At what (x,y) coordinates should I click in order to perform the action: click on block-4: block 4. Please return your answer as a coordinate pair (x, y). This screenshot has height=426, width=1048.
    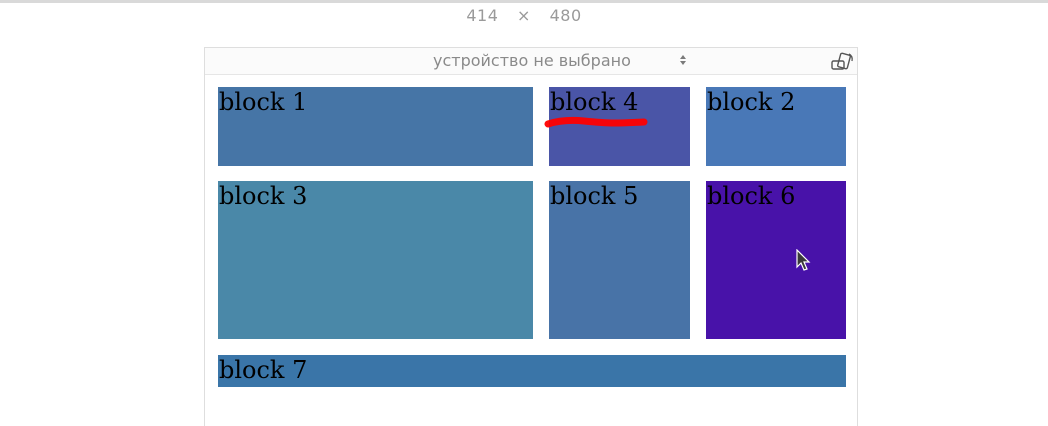
    Looking at the image, I should click on (619, 126).